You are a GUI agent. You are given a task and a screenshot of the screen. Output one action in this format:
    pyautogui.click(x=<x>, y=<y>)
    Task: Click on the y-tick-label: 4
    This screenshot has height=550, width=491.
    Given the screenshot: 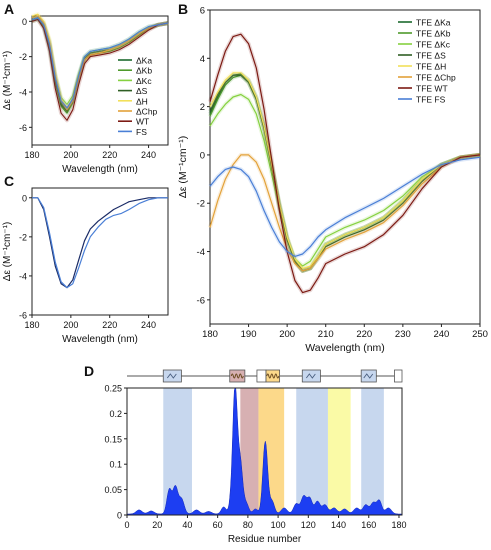 What is the action you would take?
    pyautogui.click(x=202, y=59)
    